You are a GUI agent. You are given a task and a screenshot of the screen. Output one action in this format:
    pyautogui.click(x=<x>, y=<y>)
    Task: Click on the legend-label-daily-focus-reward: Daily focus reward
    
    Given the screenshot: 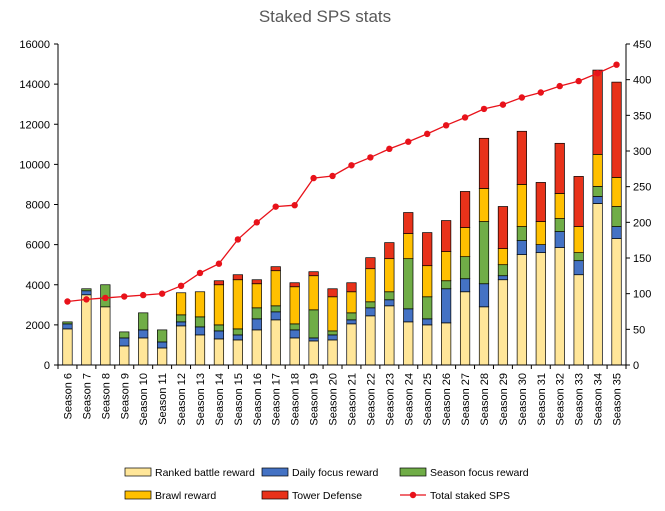 What is the action you would take?
    pyautogui.click(x=335, y=473)
    